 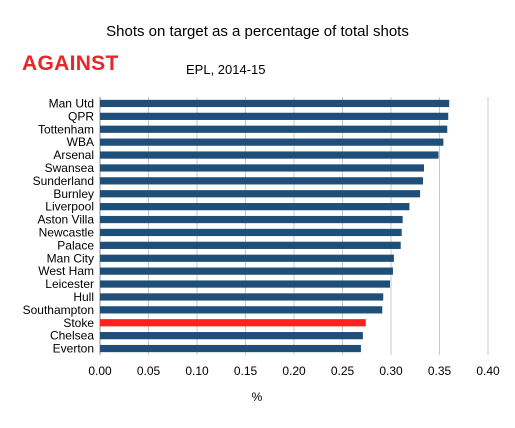 I want to click on x-axis-label: %, so click(x=257, y=397).